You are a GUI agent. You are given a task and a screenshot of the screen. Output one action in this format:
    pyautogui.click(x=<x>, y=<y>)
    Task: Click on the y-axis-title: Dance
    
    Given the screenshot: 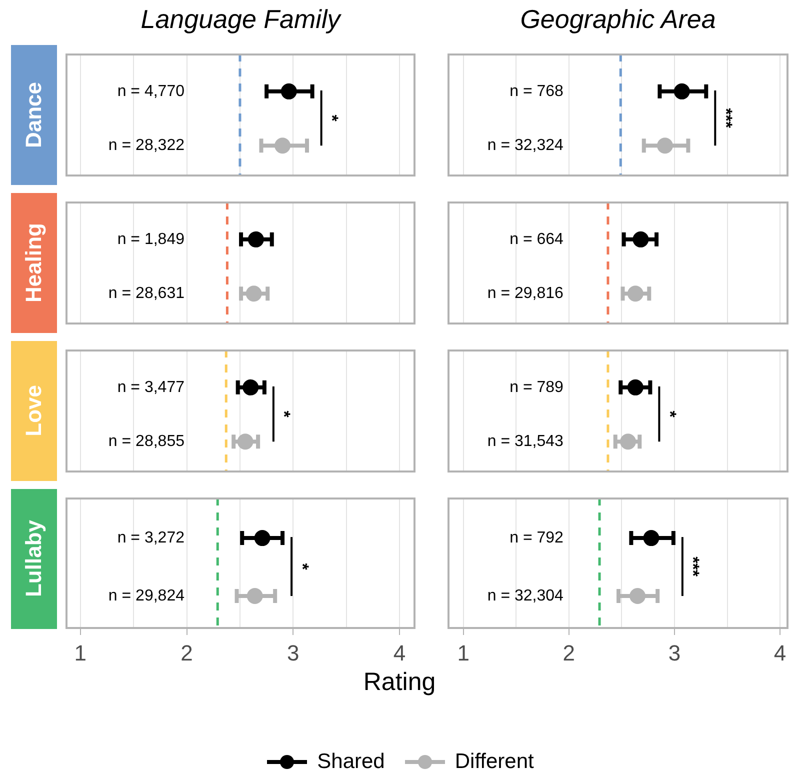 What is the action you would take?
    pyautogui.click(x=34, y=115)
    